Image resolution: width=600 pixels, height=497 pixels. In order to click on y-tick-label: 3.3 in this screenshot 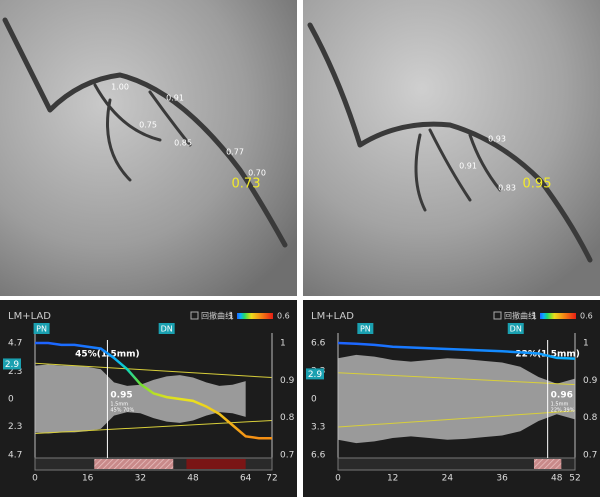, I will do `click(318, 428)`.